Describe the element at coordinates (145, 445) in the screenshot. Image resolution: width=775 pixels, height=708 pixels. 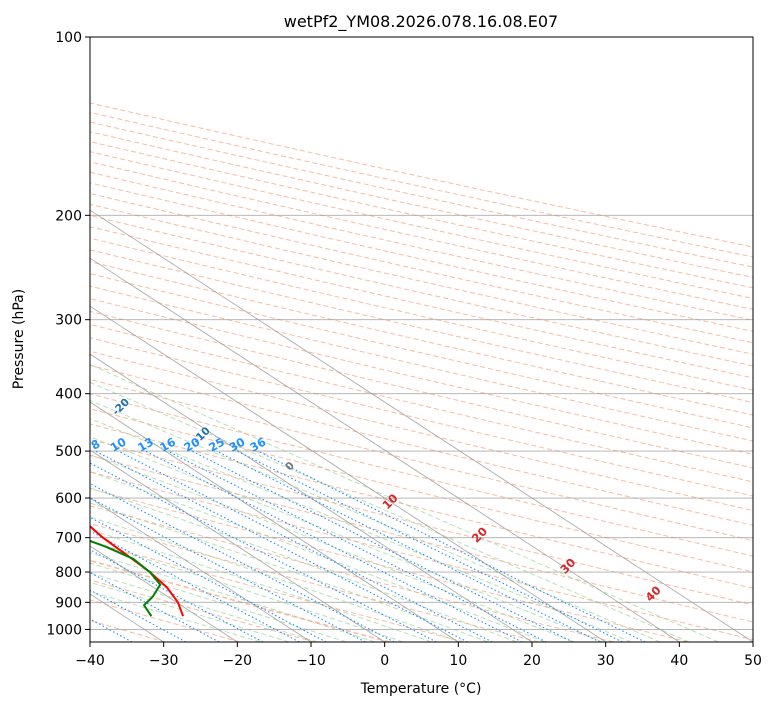
I see `mixing-ratio-label: 13` at that location.